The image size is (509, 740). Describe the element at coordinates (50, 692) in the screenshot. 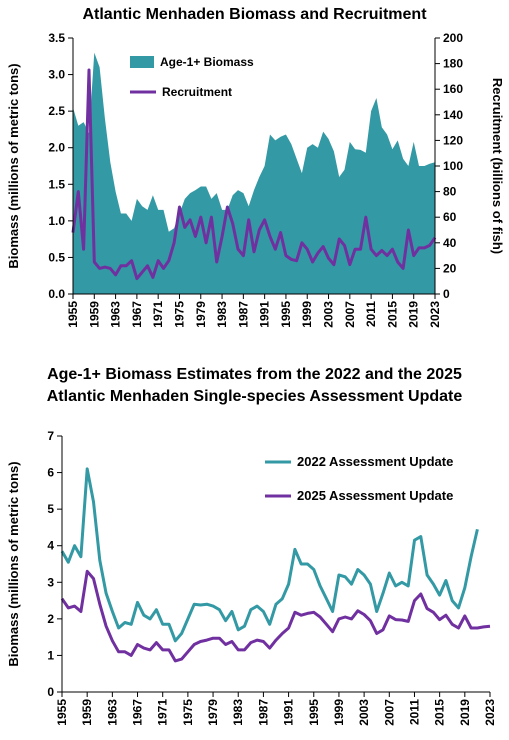

I see `y-tick-label: 0` at that location.